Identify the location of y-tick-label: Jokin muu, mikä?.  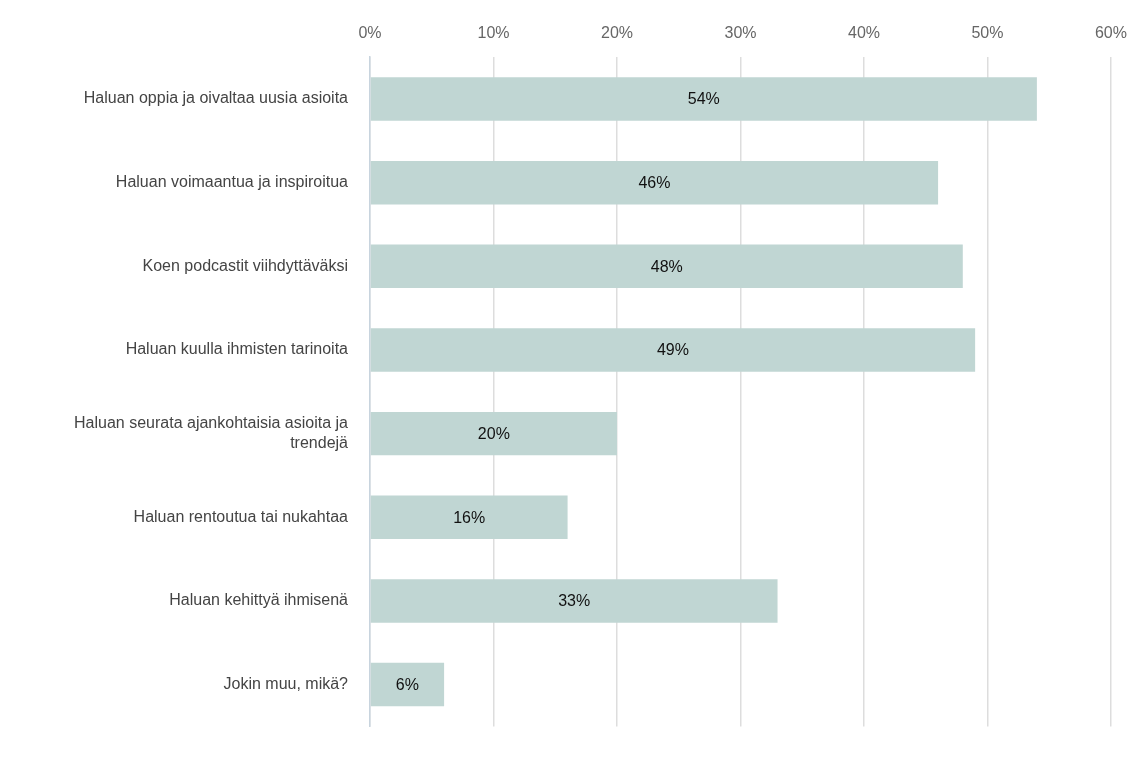
(286, 683).